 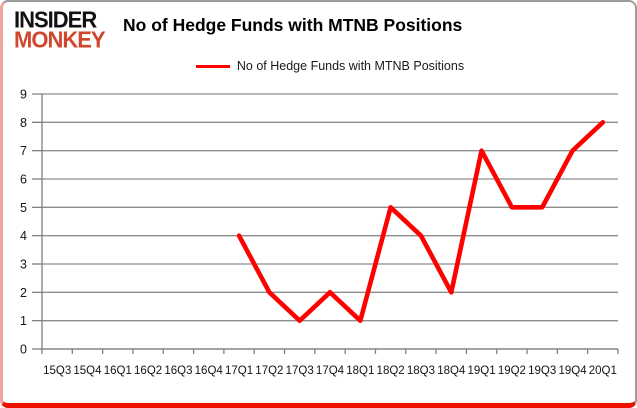 What do you see at coordinates (118, 371) in the screenshot?
I see `svg-text: 16Q1` at bounding box center [118, 371].